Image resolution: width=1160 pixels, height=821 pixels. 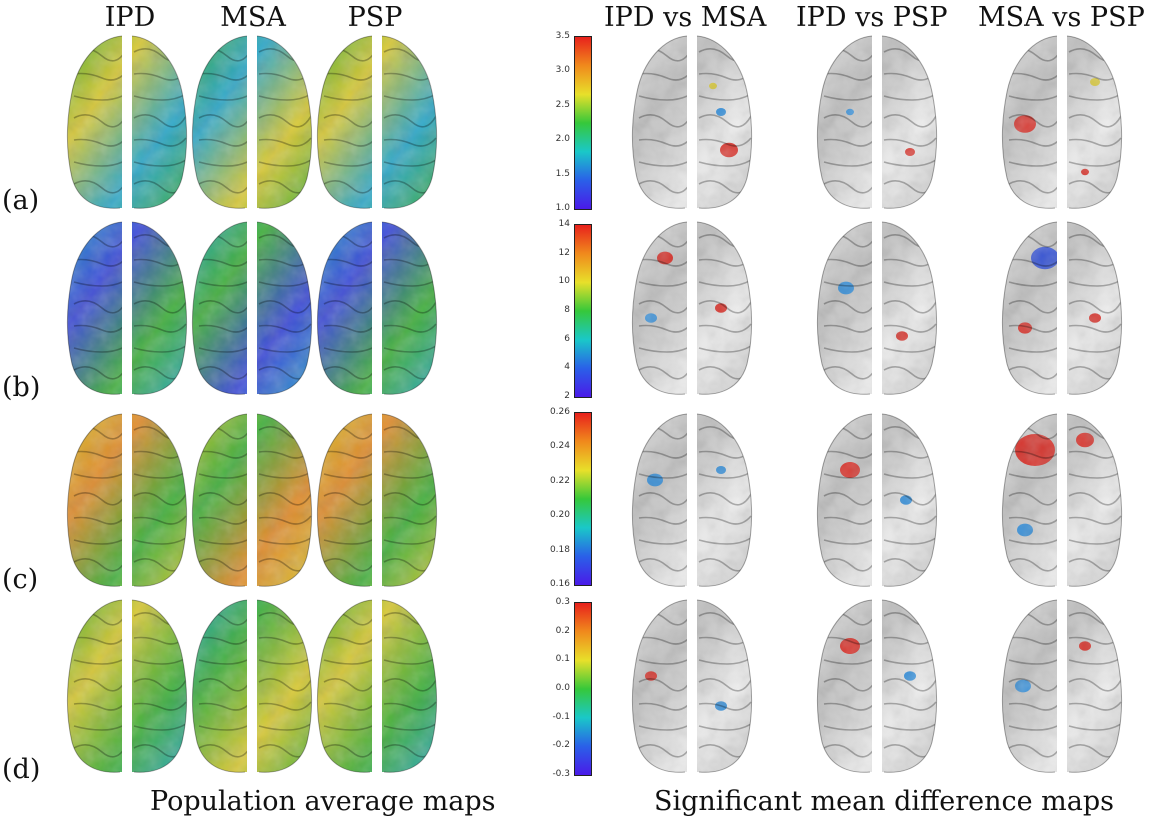 I want to click on colorbar-a-tick: 3.5, so click(x=562, y=36).